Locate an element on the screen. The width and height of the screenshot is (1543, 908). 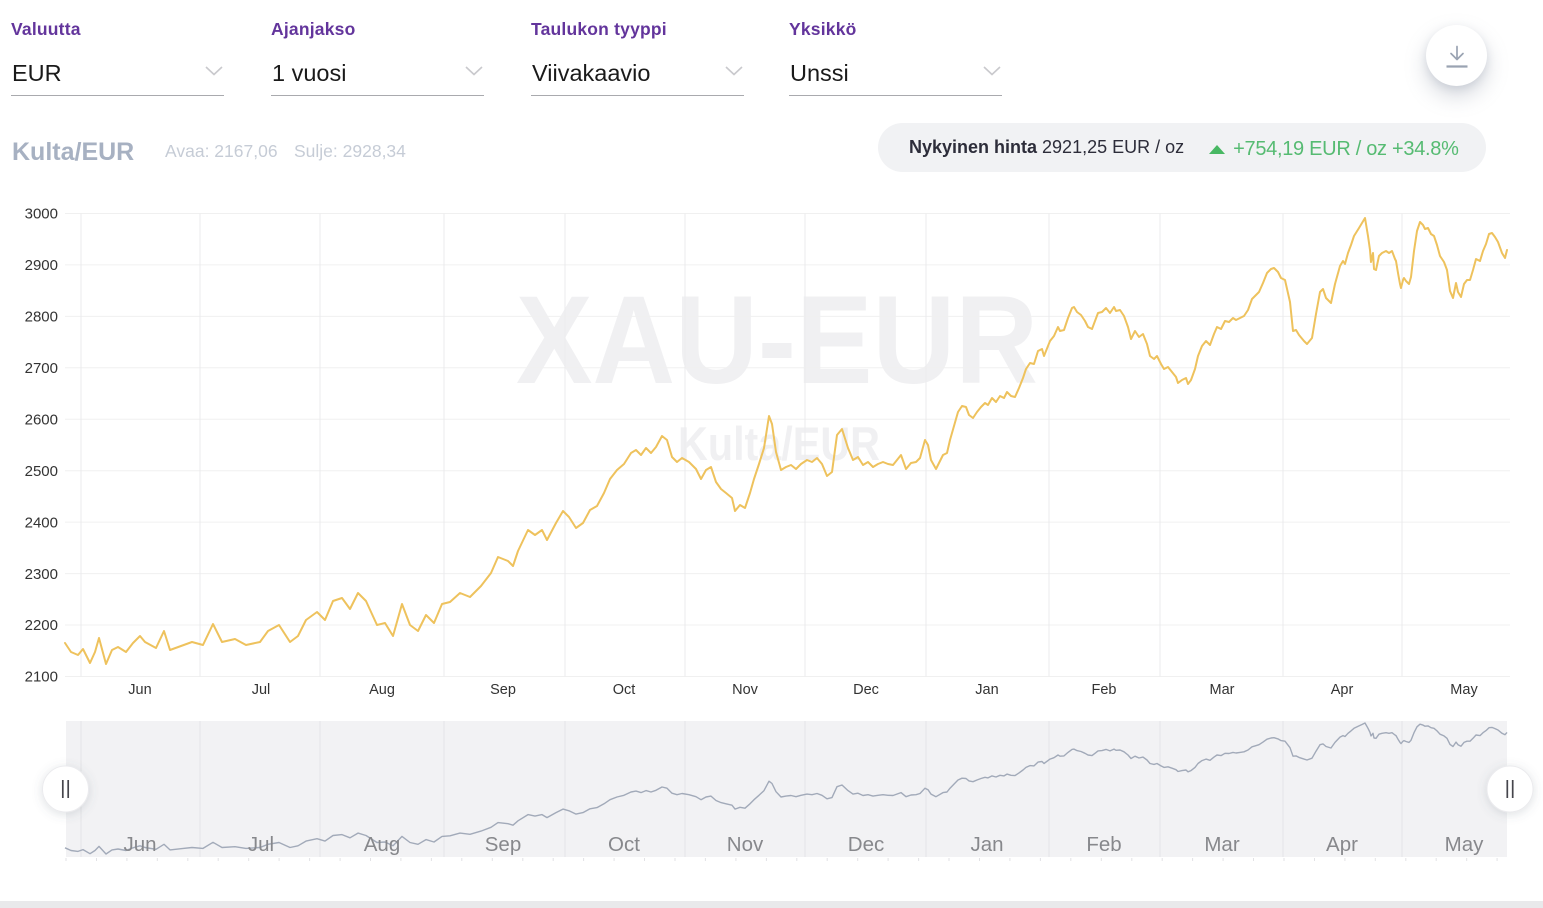
svg-text: 2700 is located at coordinates (41, 368).